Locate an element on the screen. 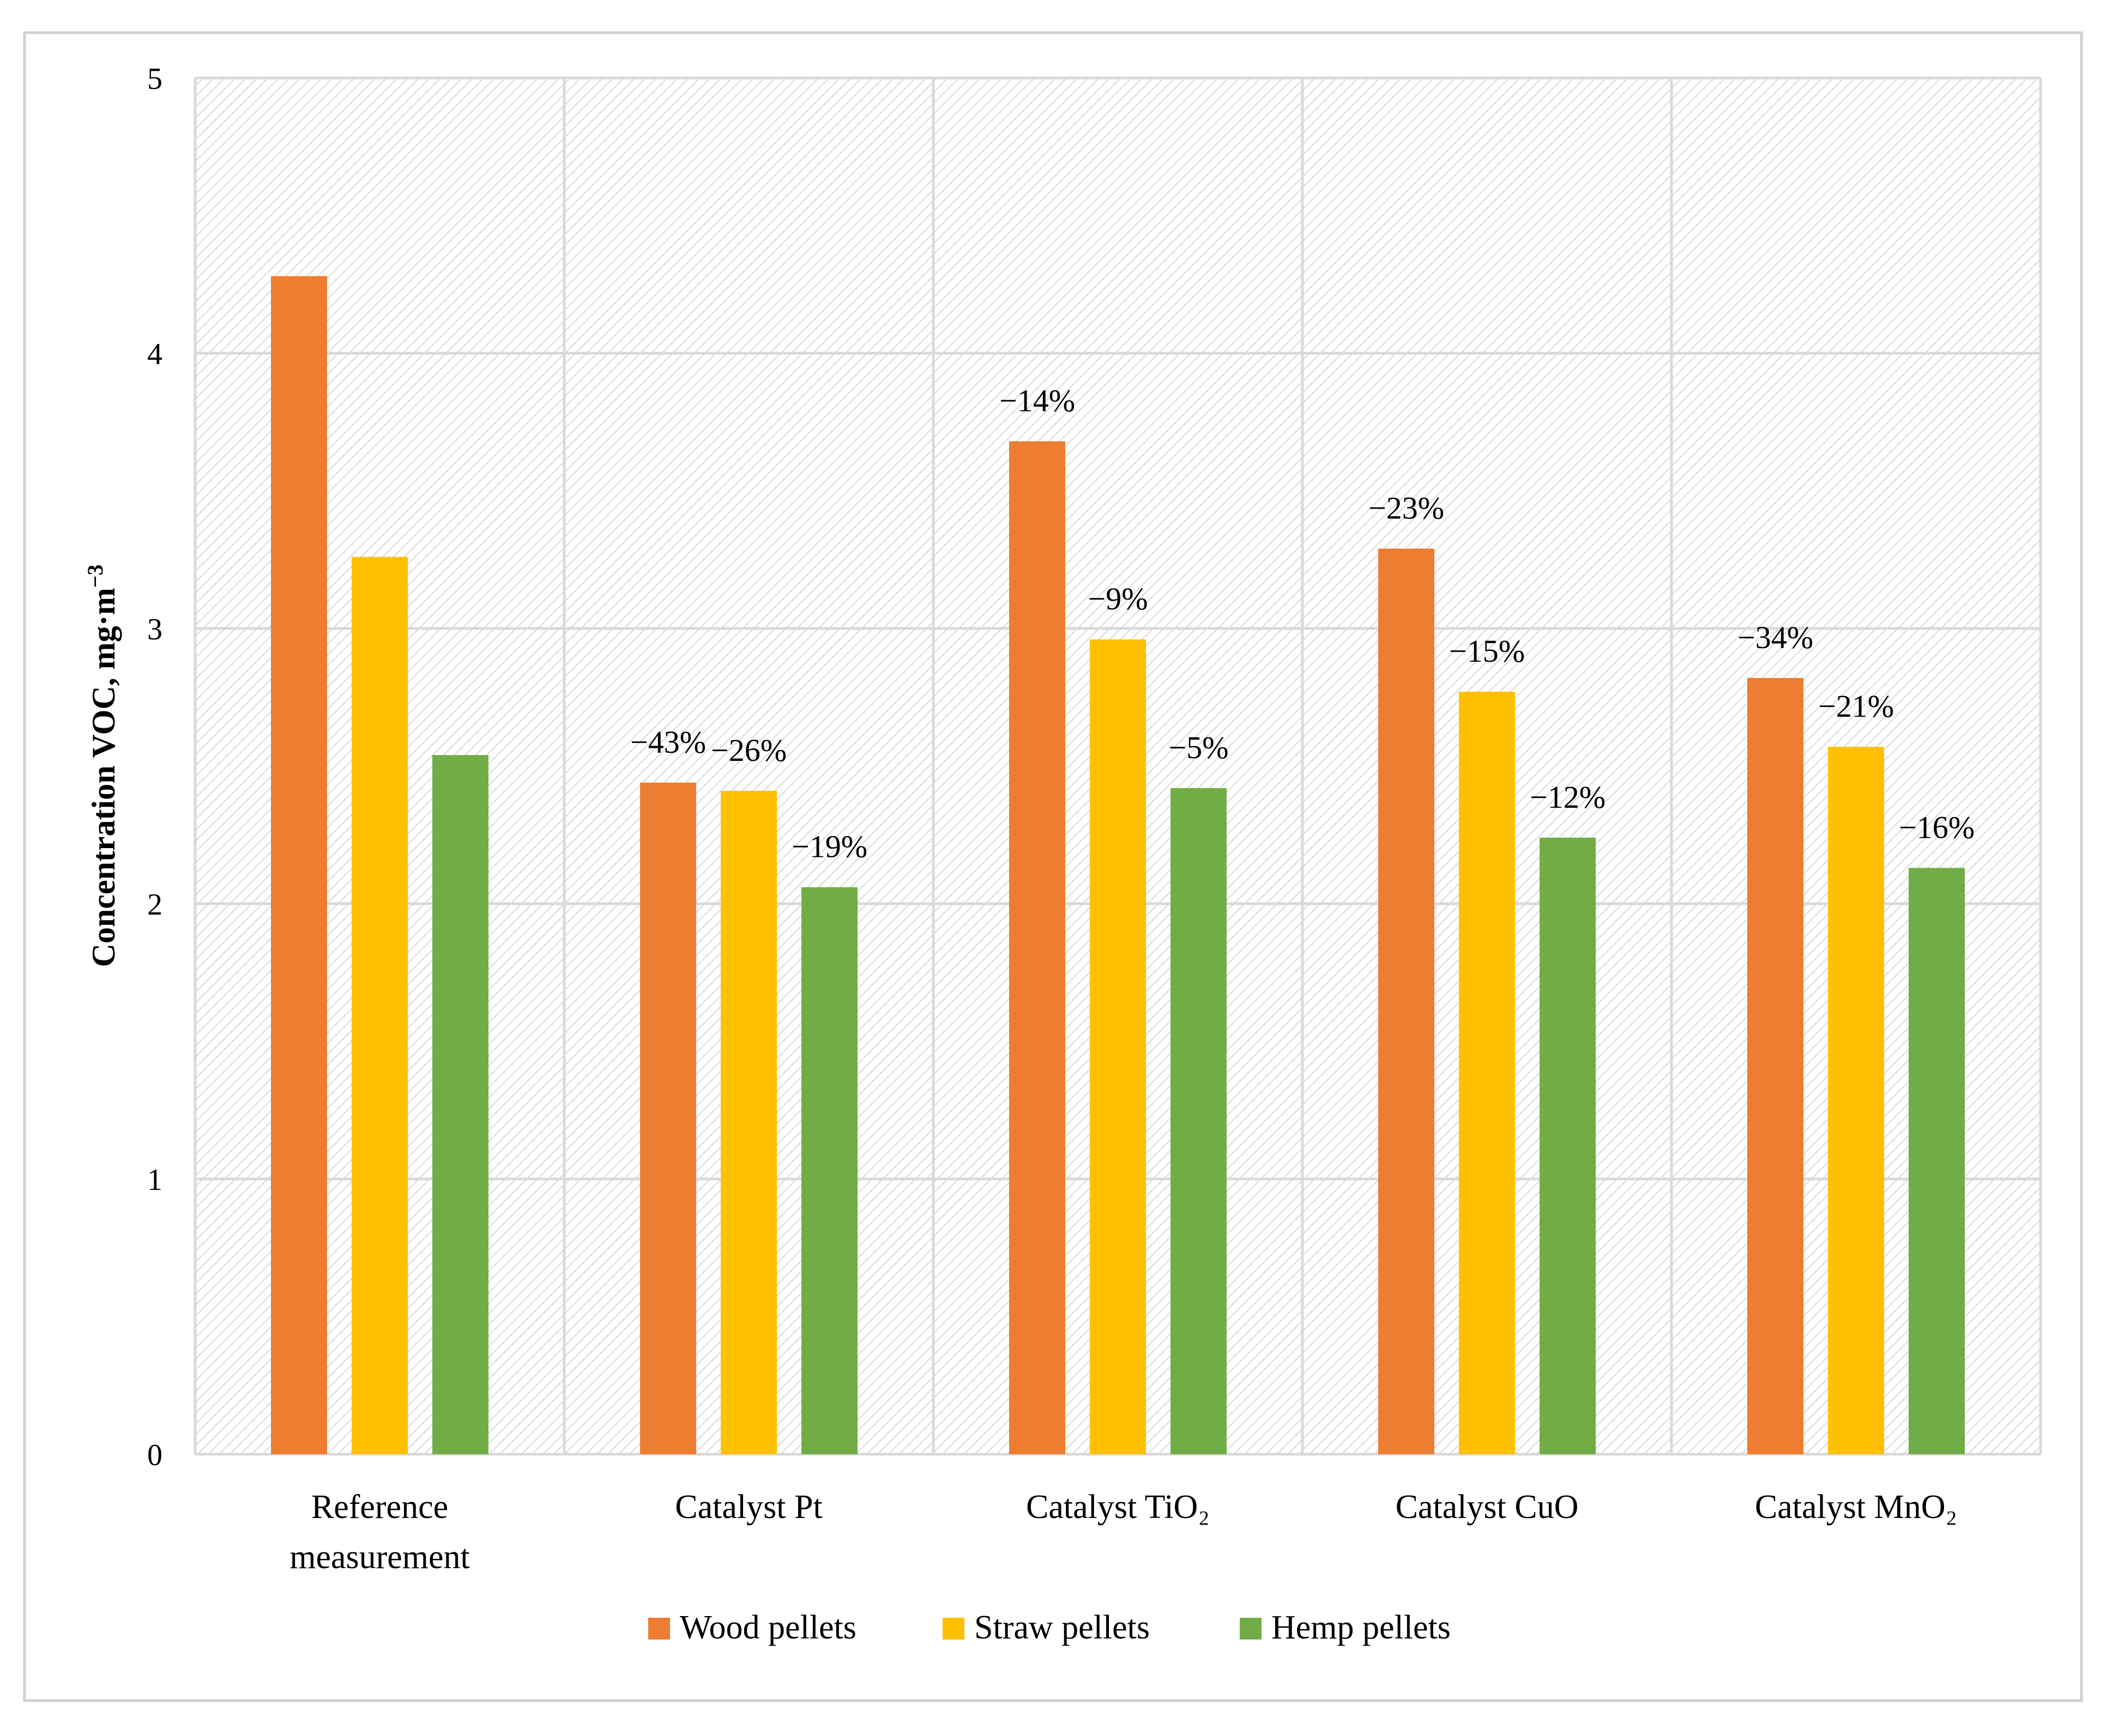 This screenshot has width=2106, height=1736. category-label: Catalyst Pt is located at coordinates (748, 1507).